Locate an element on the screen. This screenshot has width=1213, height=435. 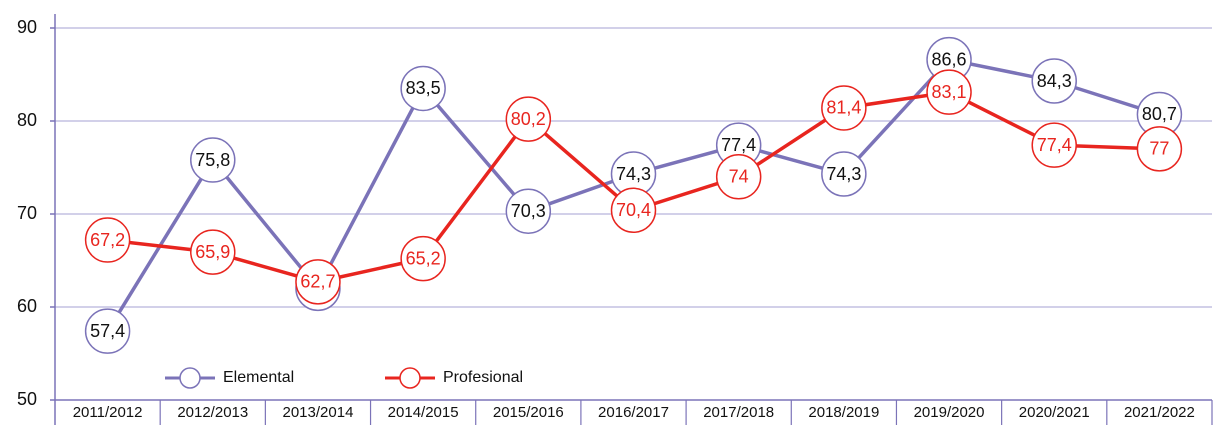
x-tick-label: 2018/2019 is located at coordinates (843, 412).